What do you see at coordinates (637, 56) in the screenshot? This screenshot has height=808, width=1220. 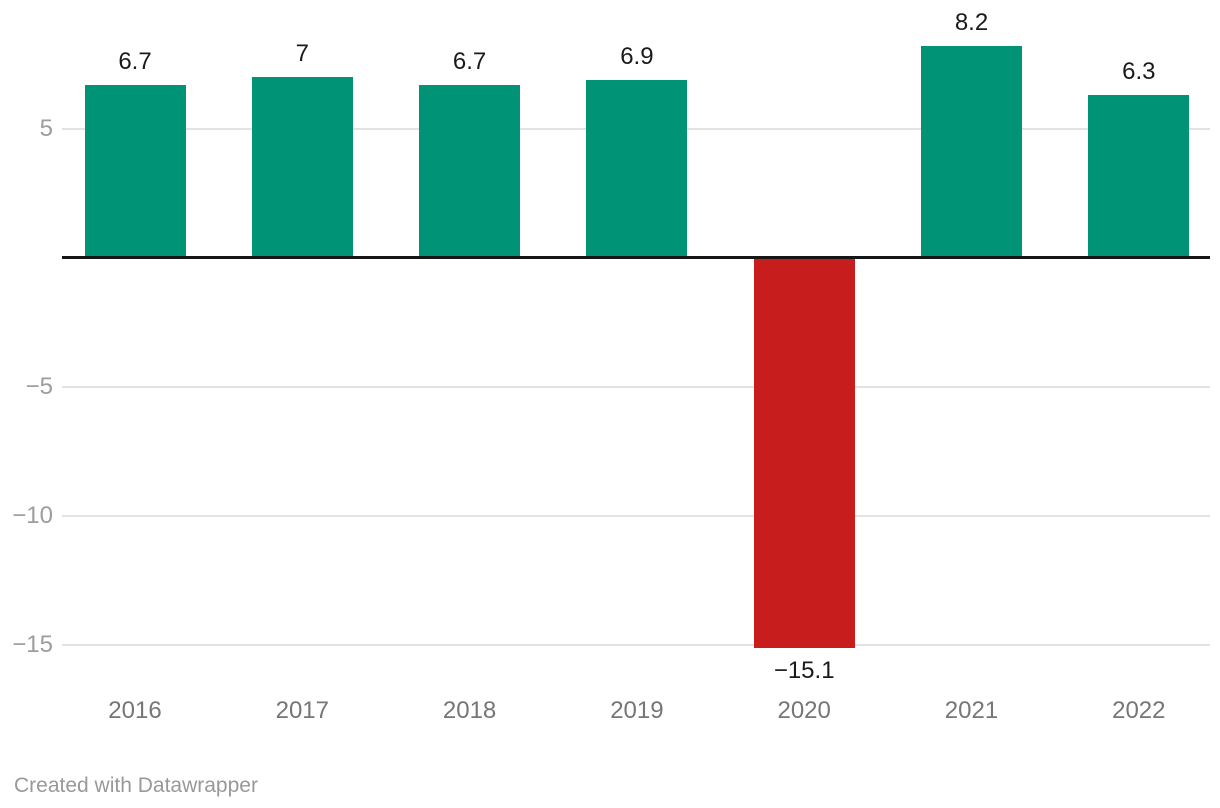 I see `value-label: 6.9` at bounding box center [637, 56].